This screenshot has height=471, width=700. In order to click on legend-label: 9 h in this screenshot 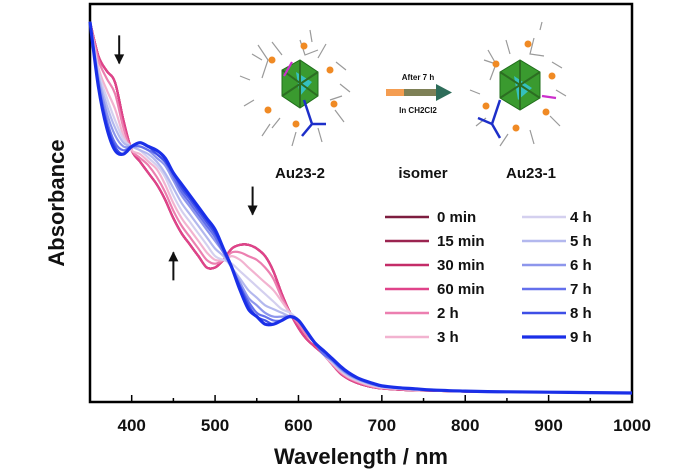, I will do `click(581, 337)`.